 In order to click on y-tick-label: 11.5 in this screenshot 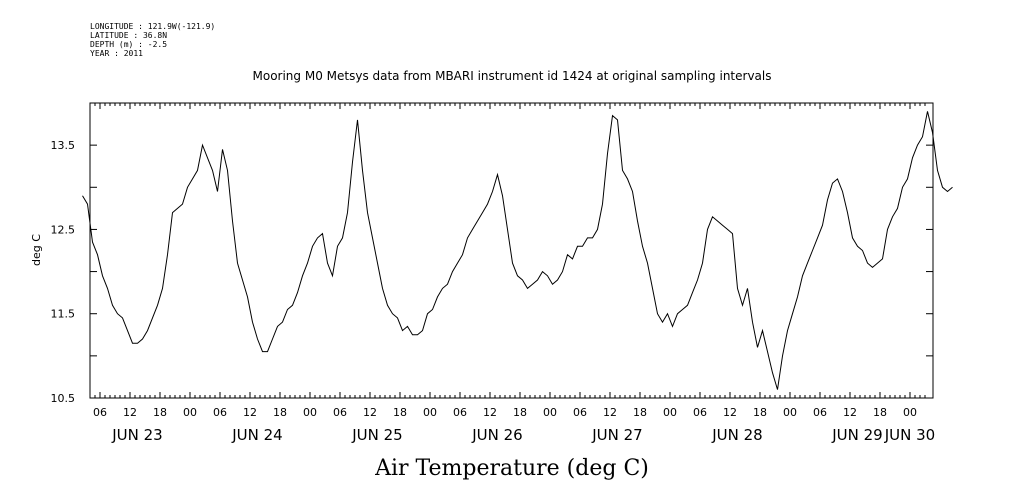, I will do `click(63, 314)`.